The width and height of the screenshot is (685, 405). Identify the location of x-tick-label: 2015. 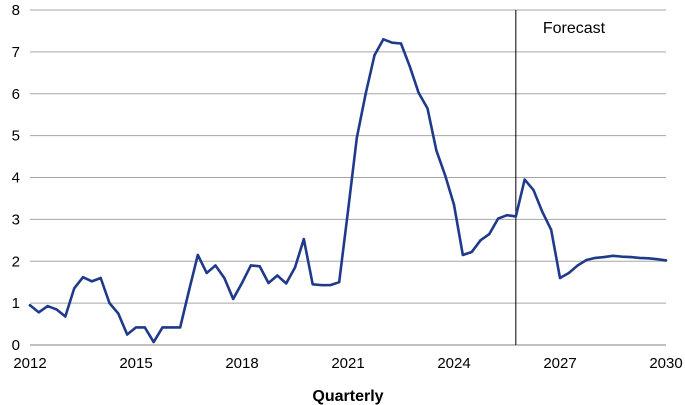
(135, 363).